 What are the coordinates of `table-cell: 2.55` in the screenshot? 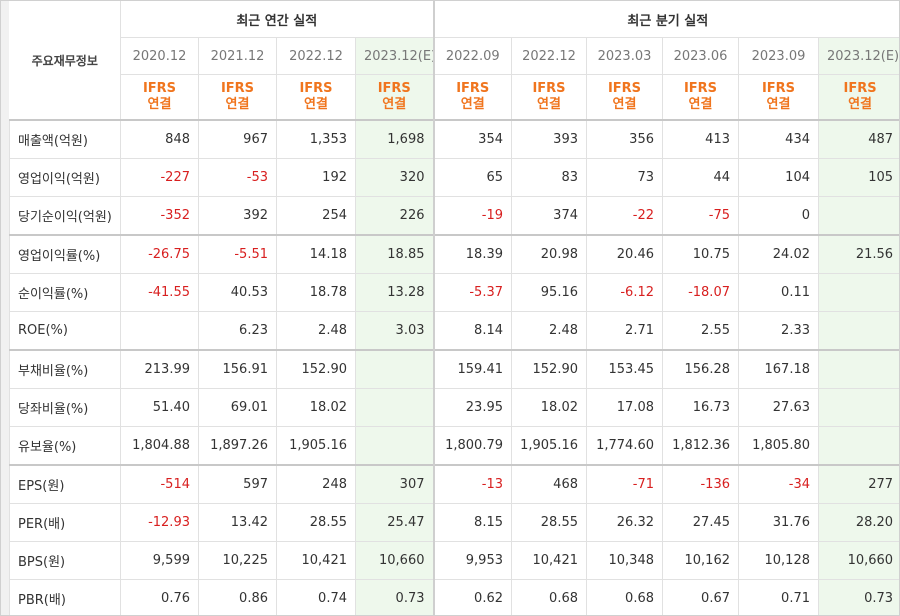 It's located at (700, 331).